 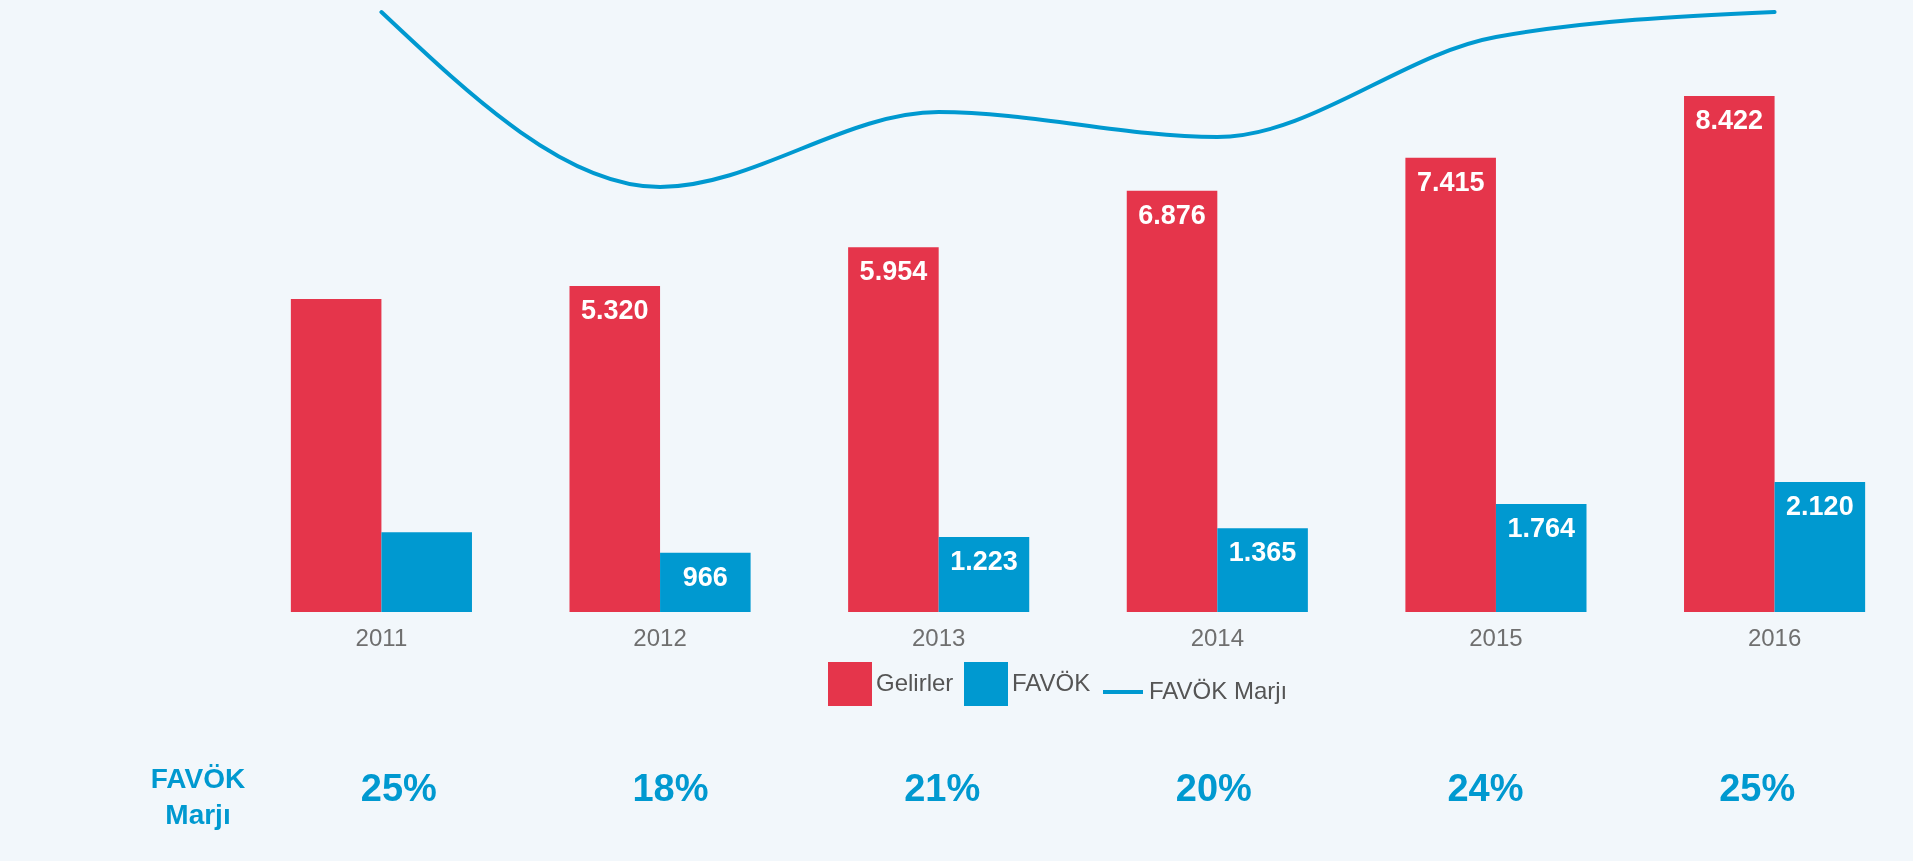 I want to click on data-label: 966, so click(x=705, y=576).